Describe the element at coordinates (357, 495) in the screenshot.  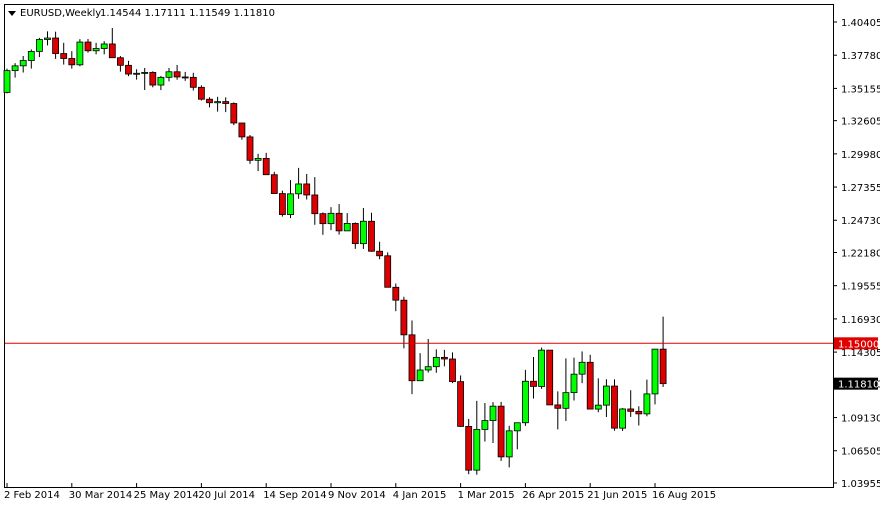
I see `x-tick-label: 9 Nov 2014` at that location.